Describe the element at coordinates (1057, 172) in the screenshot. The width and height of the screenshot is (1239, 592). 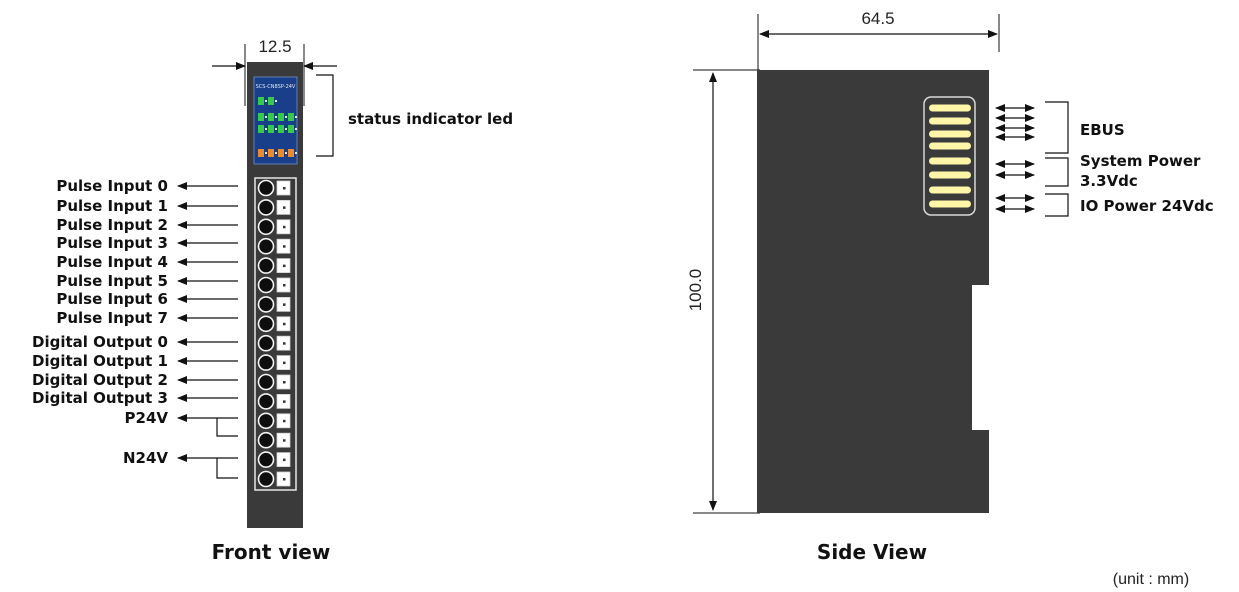
I see `system-power-bracket` at that location.